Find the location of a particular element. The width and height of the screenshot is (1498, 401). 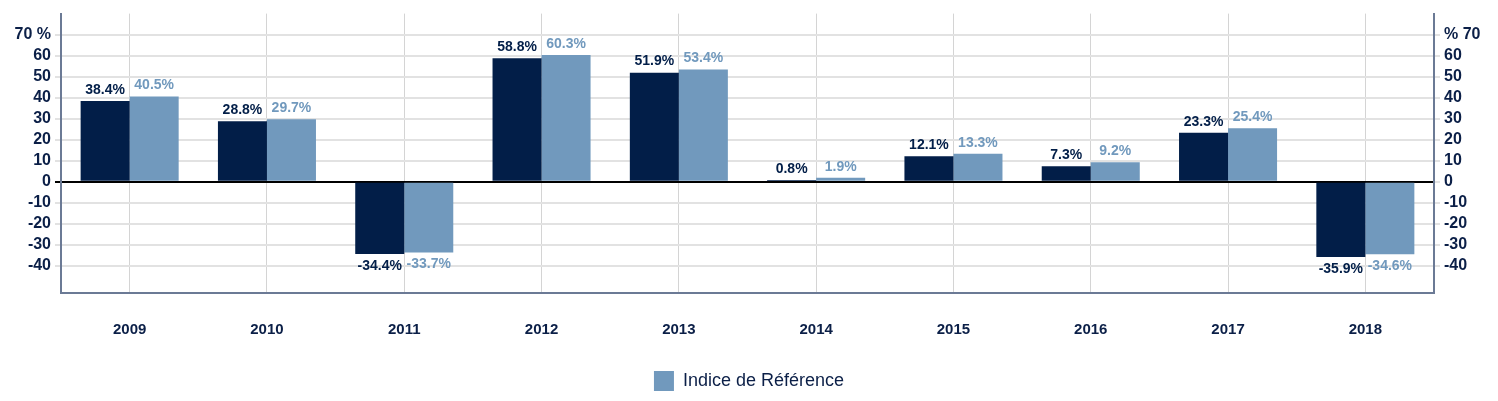

y-tick-label: 10 is located at coordinates (42, 160).